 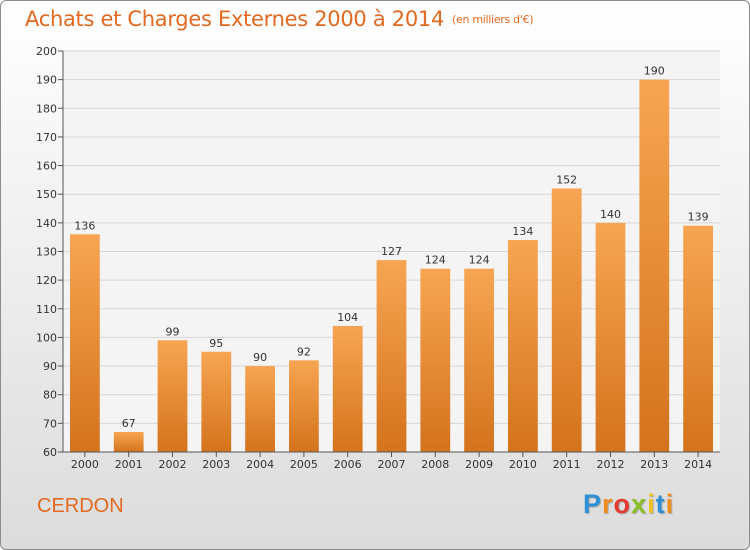 I want to click on y-tick-label: 80, so click(x=50, y=395).